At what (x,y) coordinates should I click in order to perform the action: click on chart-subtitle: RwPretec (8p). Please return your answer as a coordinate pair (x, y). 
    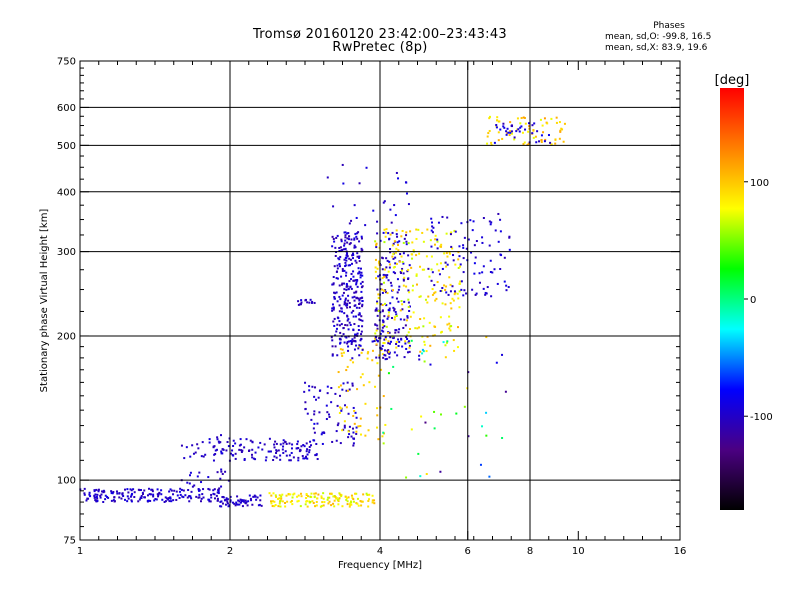
    Looking at the image, I should click on (380, 47).